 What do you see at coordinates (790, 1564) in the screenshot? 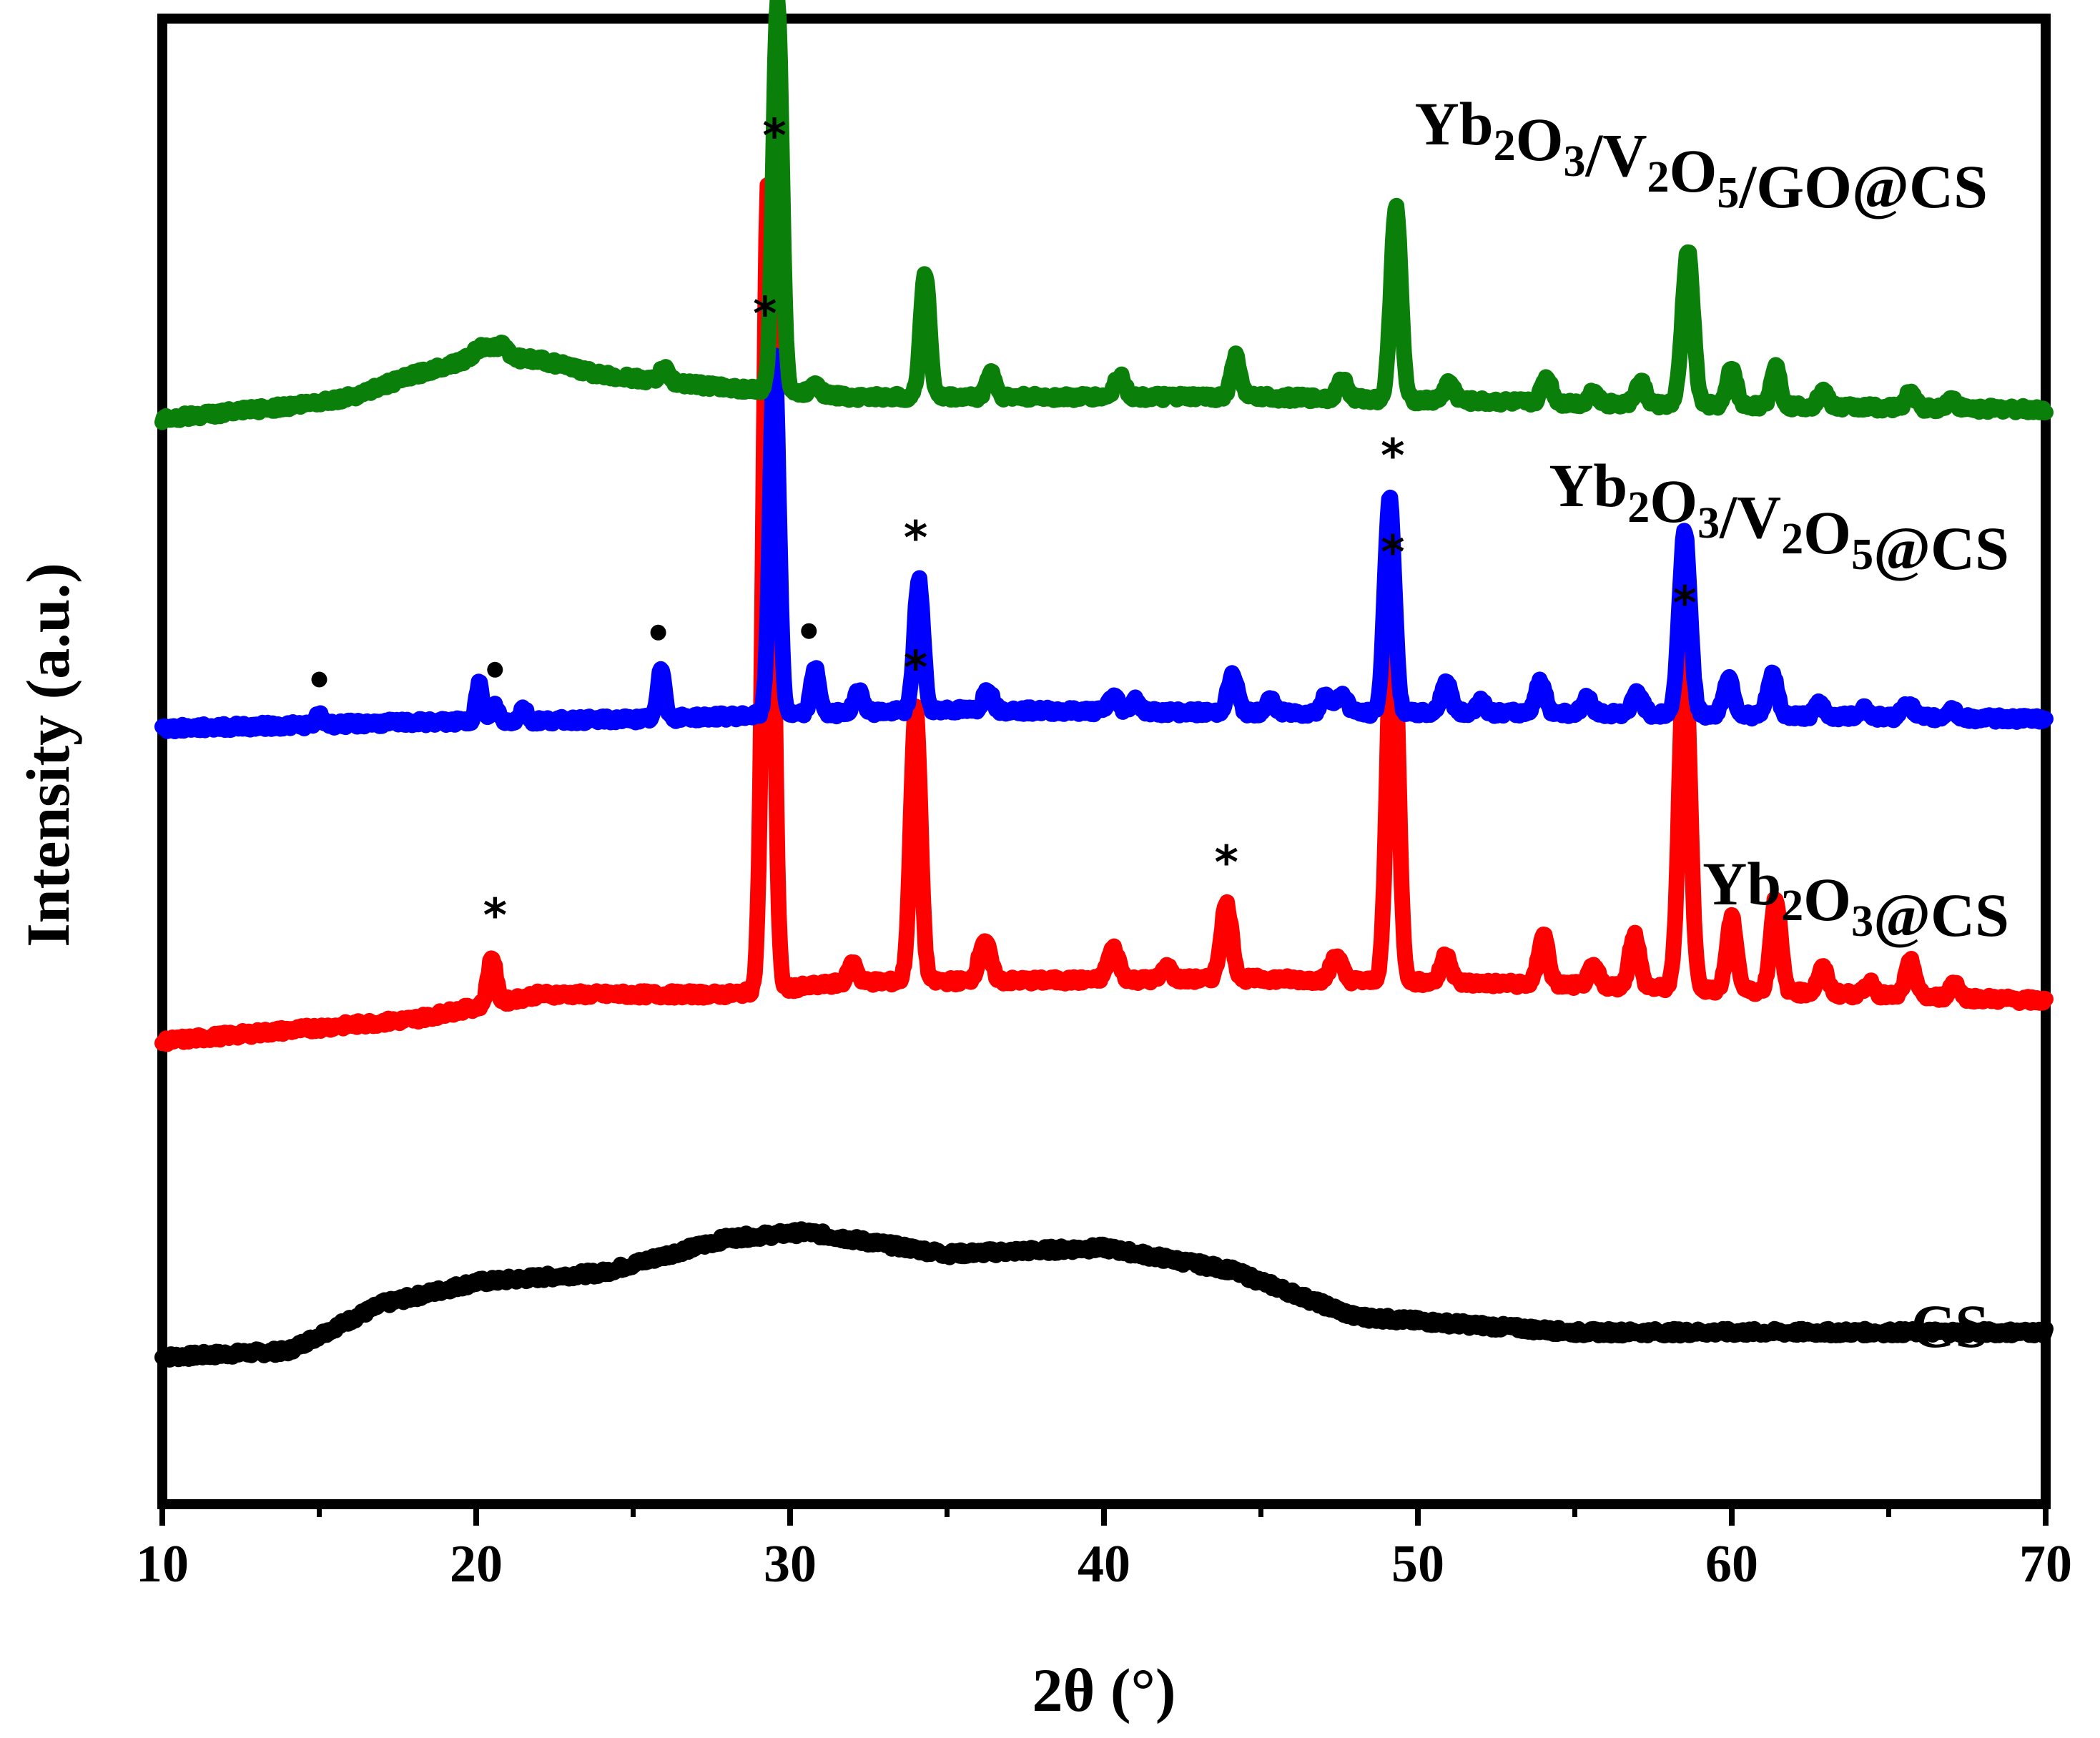
I see `x-tick-label: 30` at bounding box center [790, 1564].